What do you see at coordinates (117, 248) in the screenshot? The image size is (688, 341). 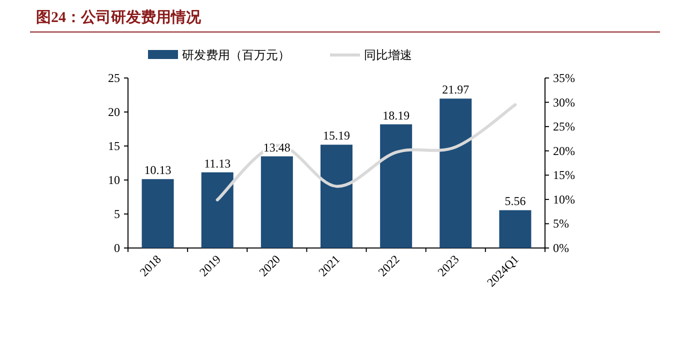 I see `y-tick-label: 0` at bounding box center [117, 248].